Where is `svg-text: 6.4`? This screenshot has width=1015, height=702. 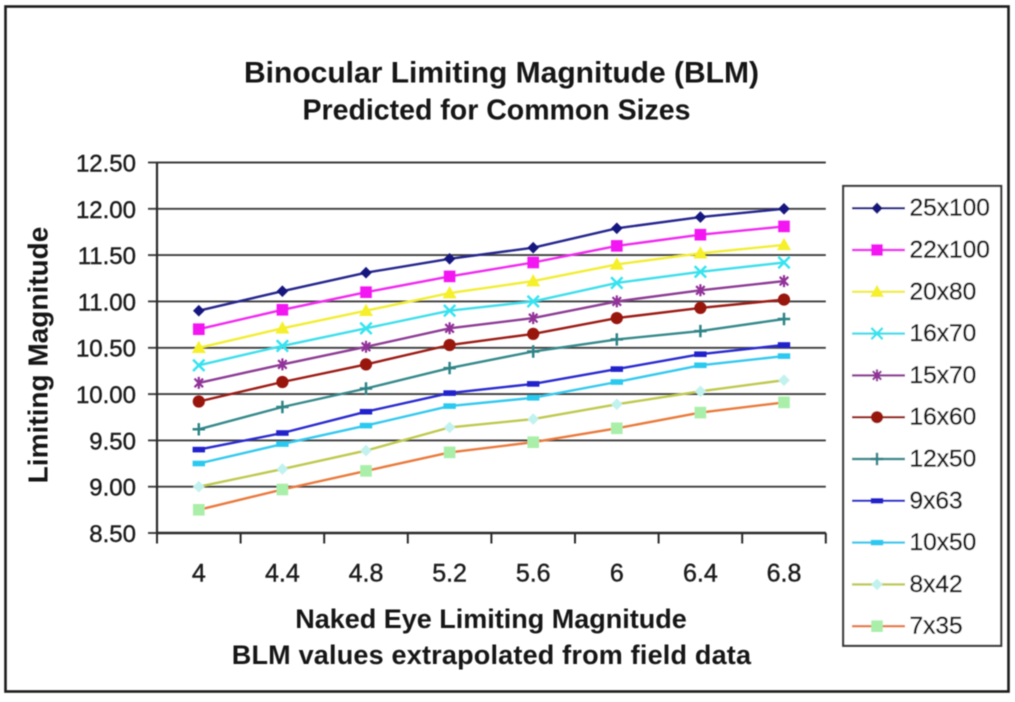
svg-text: 6.4 is located at coordinates (700, 574).